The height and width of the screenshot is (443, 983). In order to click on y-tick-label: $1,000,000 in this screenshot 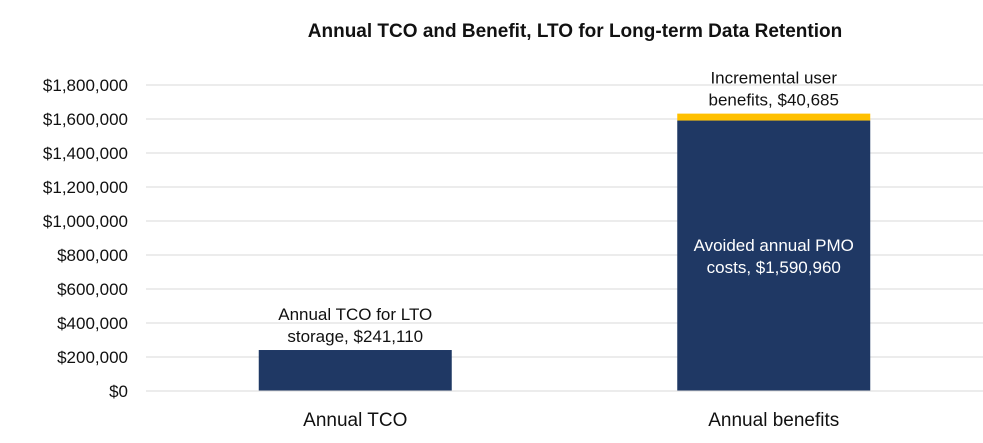, I will do `click(85, 221)`.